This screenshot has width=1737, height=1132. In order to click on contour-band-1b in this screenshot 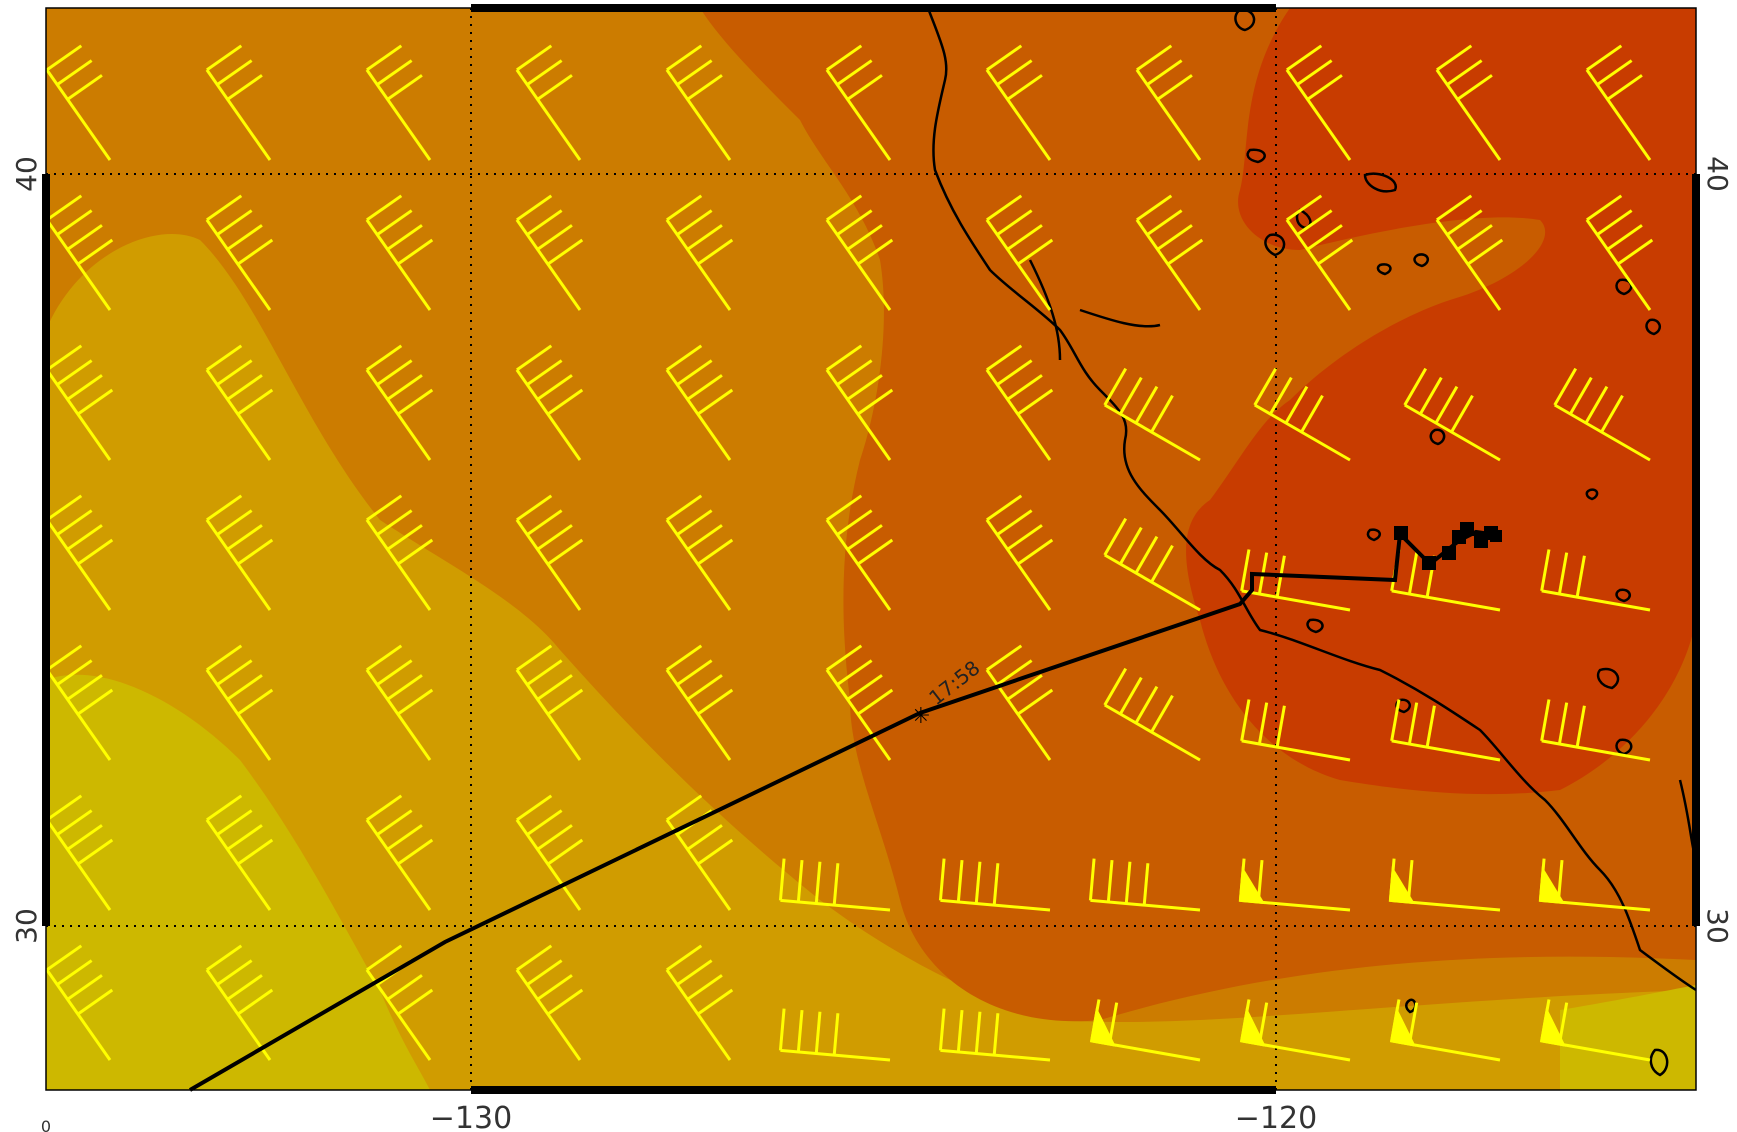, I will do `click(1628, 1037)`.